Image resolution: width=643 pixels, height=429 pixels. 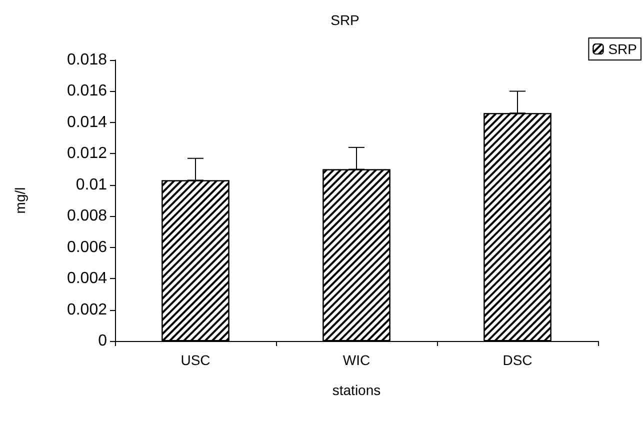 I want to click on x-tick-label: WIC, so click(x=356, y=360).